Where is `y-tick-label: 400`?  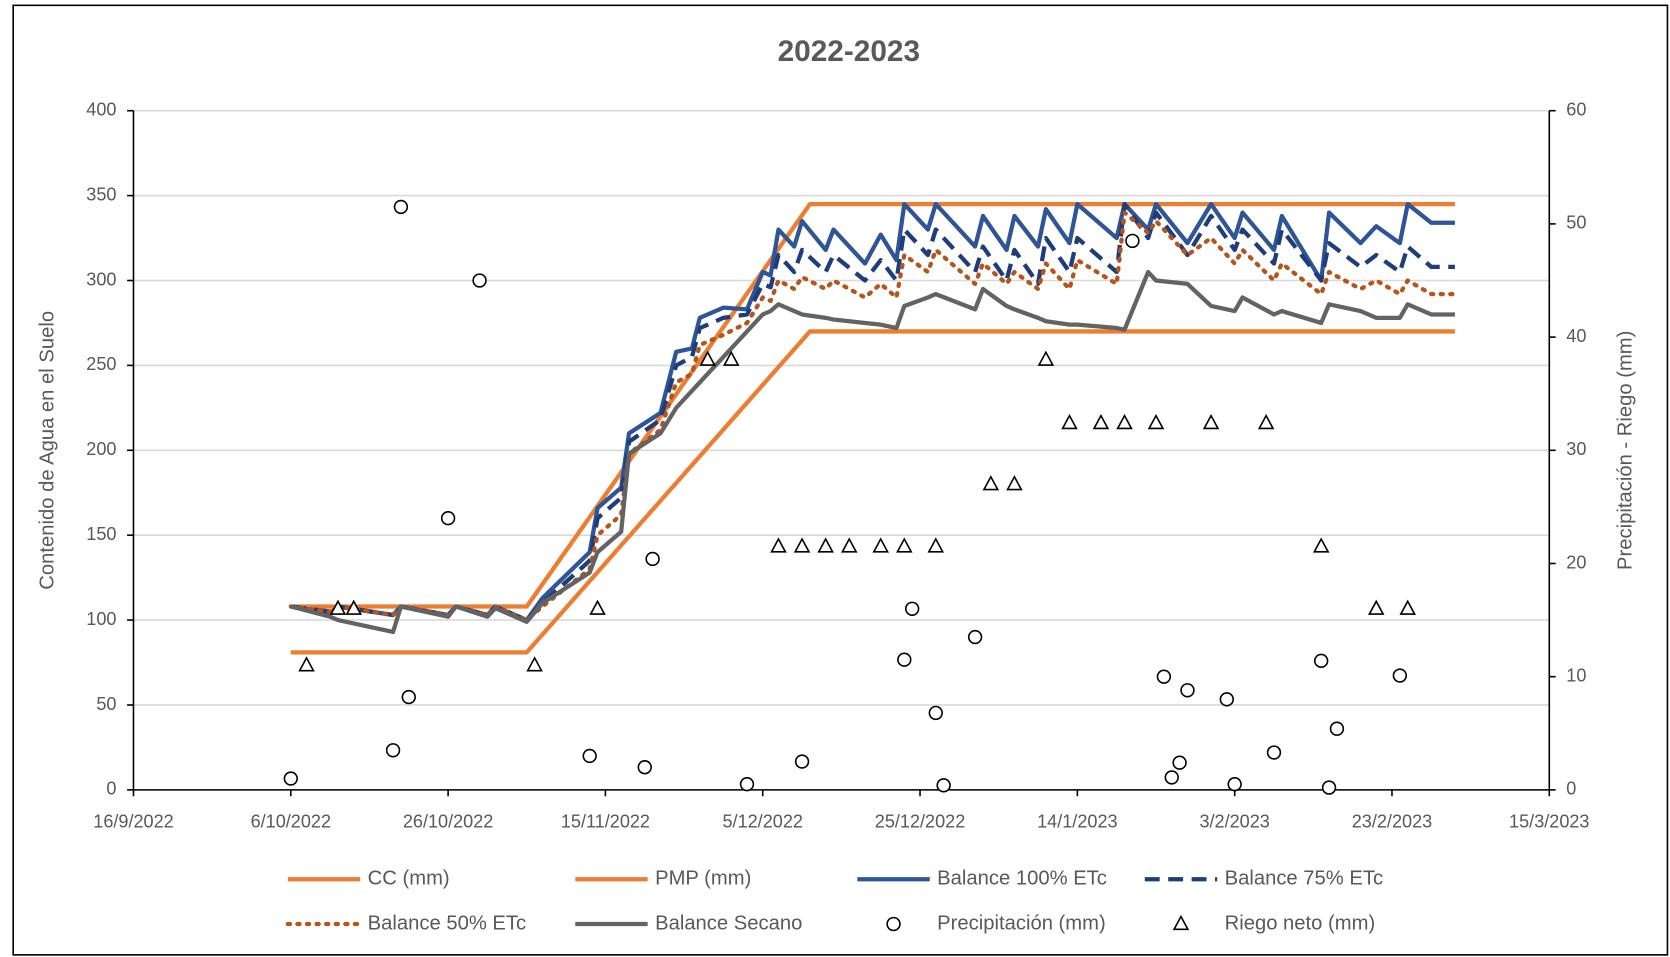 y-tick-label: 400 is located at coordinates (101, 109).